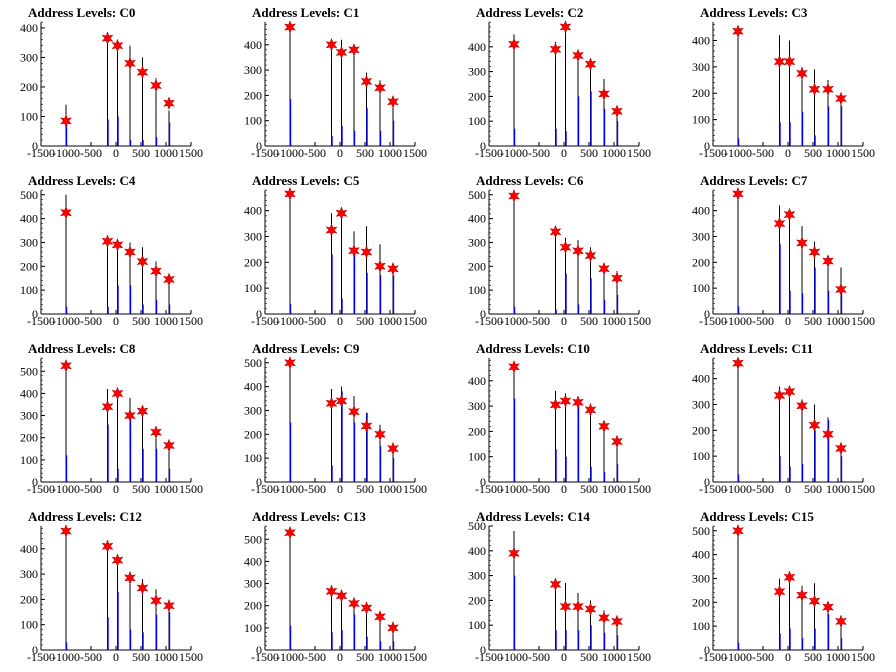  What do you see at coordinates (754, 12) in the screenshot?
I see `chart-title: Address Levels: C3` at bounding box center [754, 12].